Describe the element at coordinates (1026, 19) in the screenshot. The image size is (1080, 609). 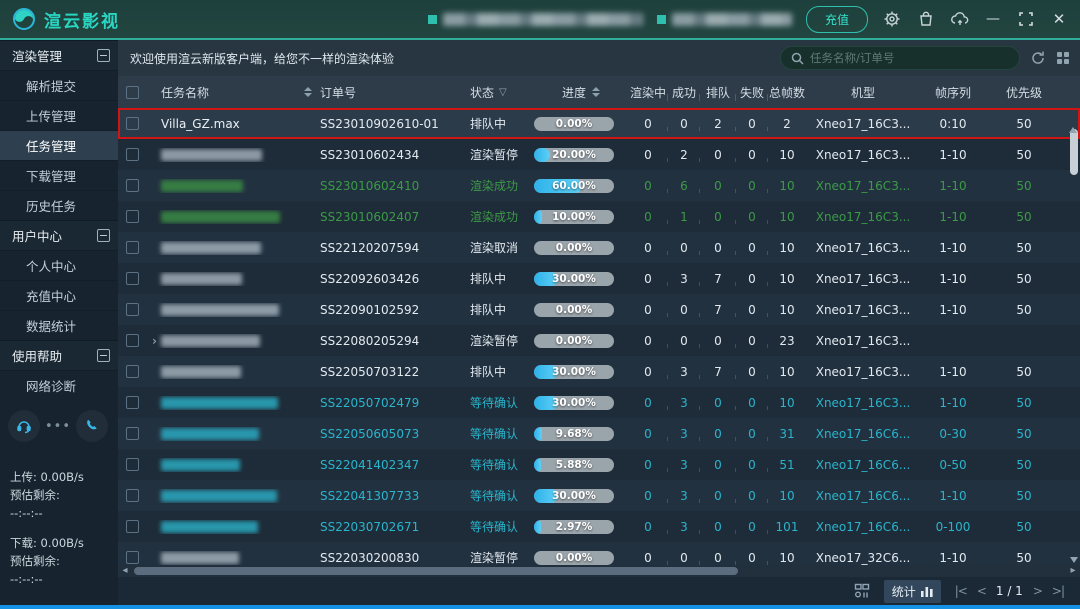
I see `maximize-icon` at that location.